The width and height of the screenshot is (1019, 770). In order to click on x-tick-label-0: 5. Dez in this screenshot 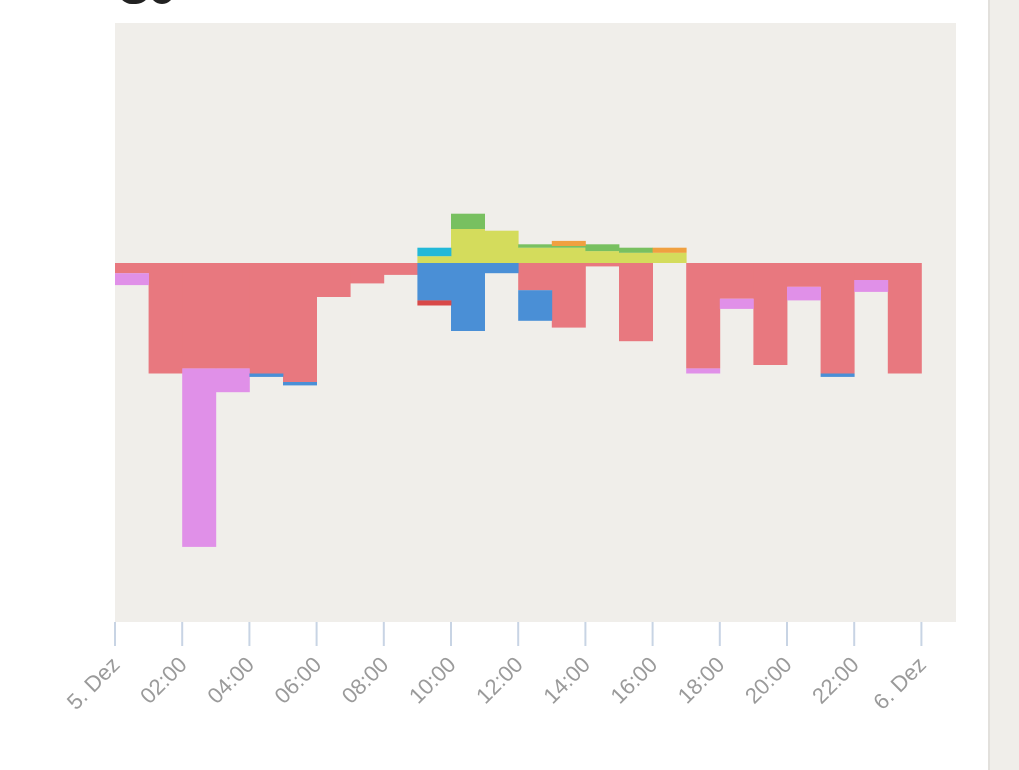, I will do `click(93, 683)`.